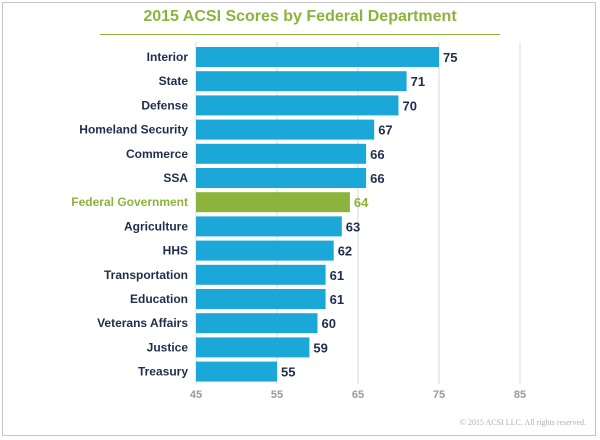 The image size is (600, 440). I want to click on copyright-footer: © 2015 ACSI LLC. All rights reserved., so click(522, 422).